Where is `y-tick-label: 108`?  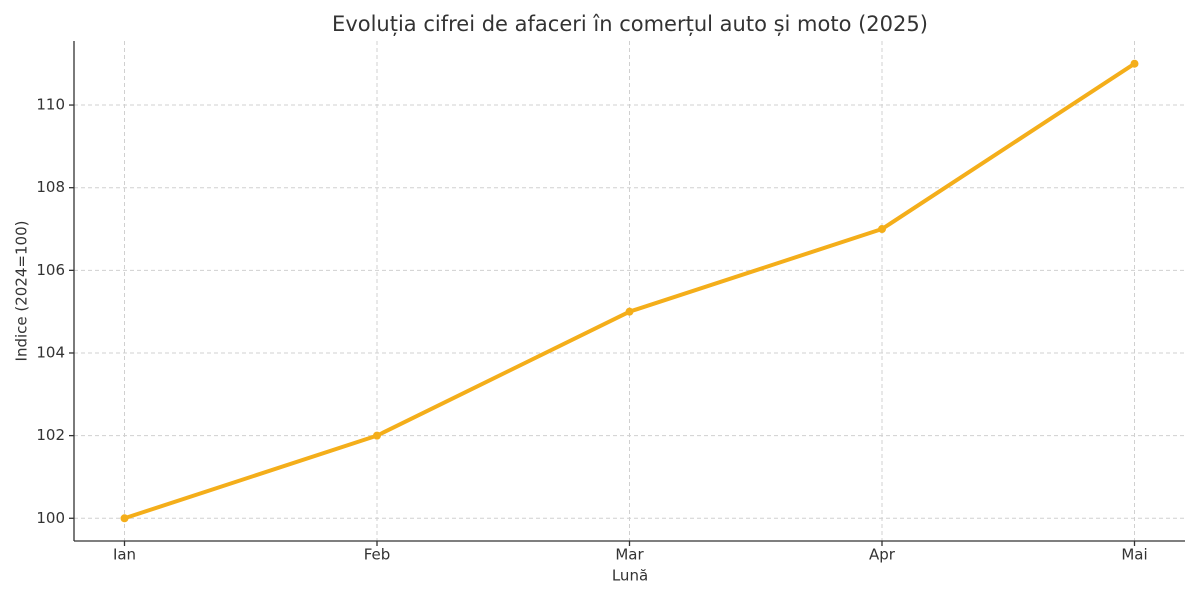
y-tick-label: 108 is located at coordinates (50, 187).